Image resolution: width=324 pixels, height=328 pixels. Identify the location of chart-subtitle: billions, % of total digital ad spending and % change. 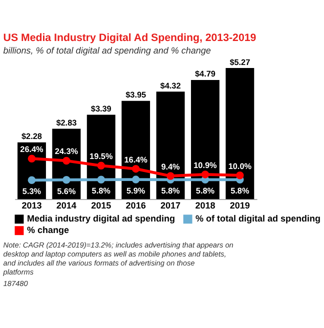
(107, 50).